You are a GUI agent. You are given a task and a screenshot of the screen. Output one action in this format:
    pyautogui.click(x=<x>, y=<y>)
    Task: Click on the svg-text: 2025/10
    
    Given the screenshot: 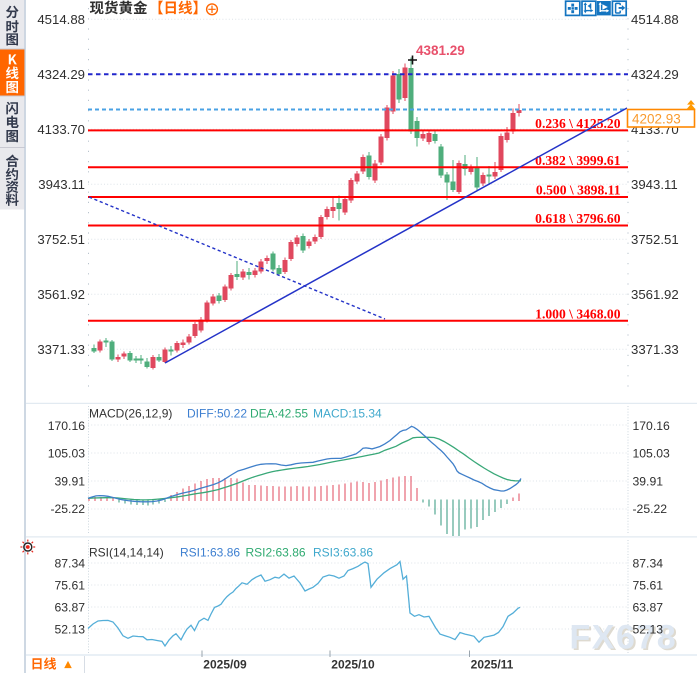 What is the action you would take?
    pyautogui.click(x=353, y=665)
    